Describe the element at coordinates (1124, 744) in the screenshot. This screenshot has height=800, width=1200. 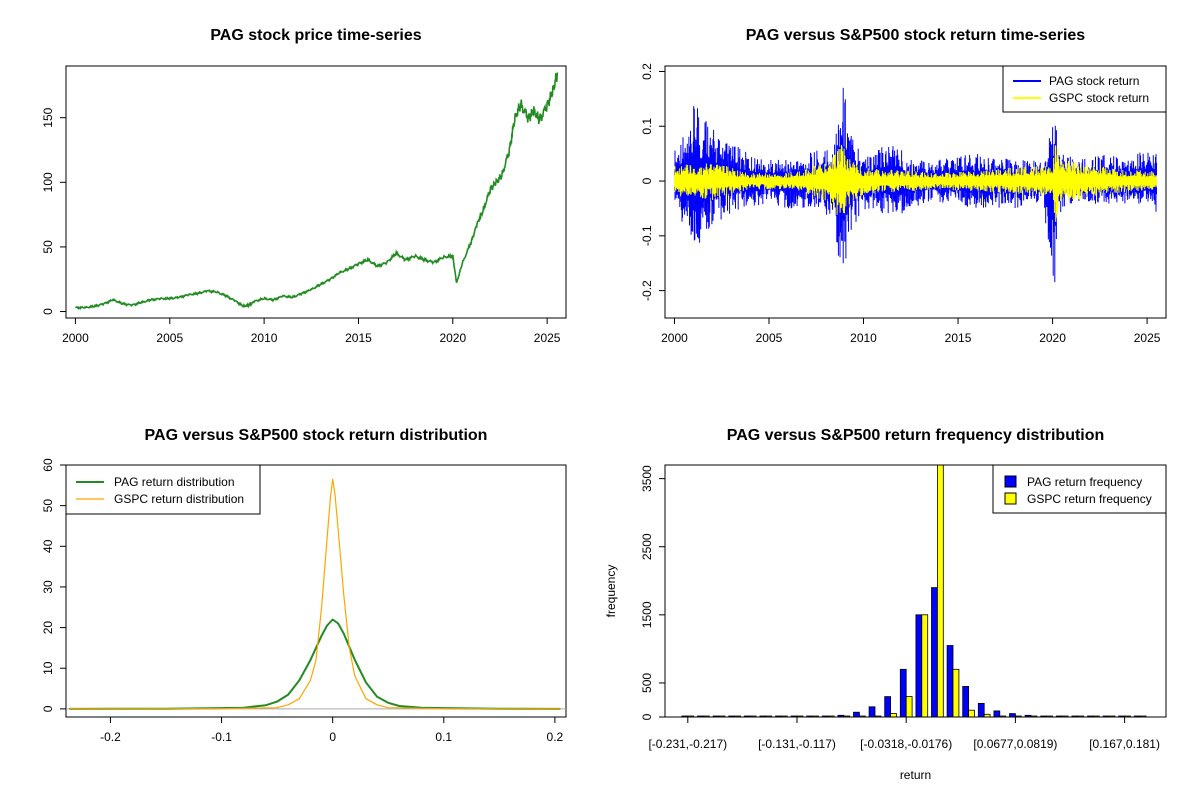
I see `x-tick-label: [0.167,0.181)` at that location.